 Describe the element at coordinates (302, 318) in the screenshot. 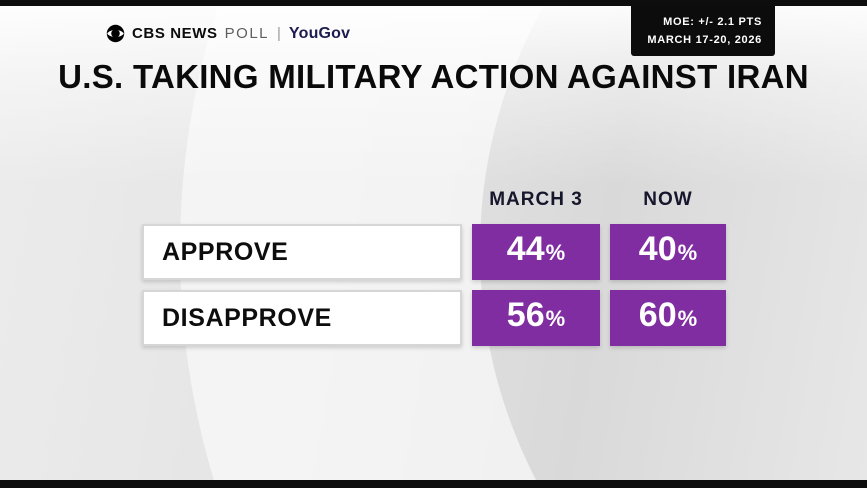

I see `row-label-disapprove: DISAPPROVE` at that location.